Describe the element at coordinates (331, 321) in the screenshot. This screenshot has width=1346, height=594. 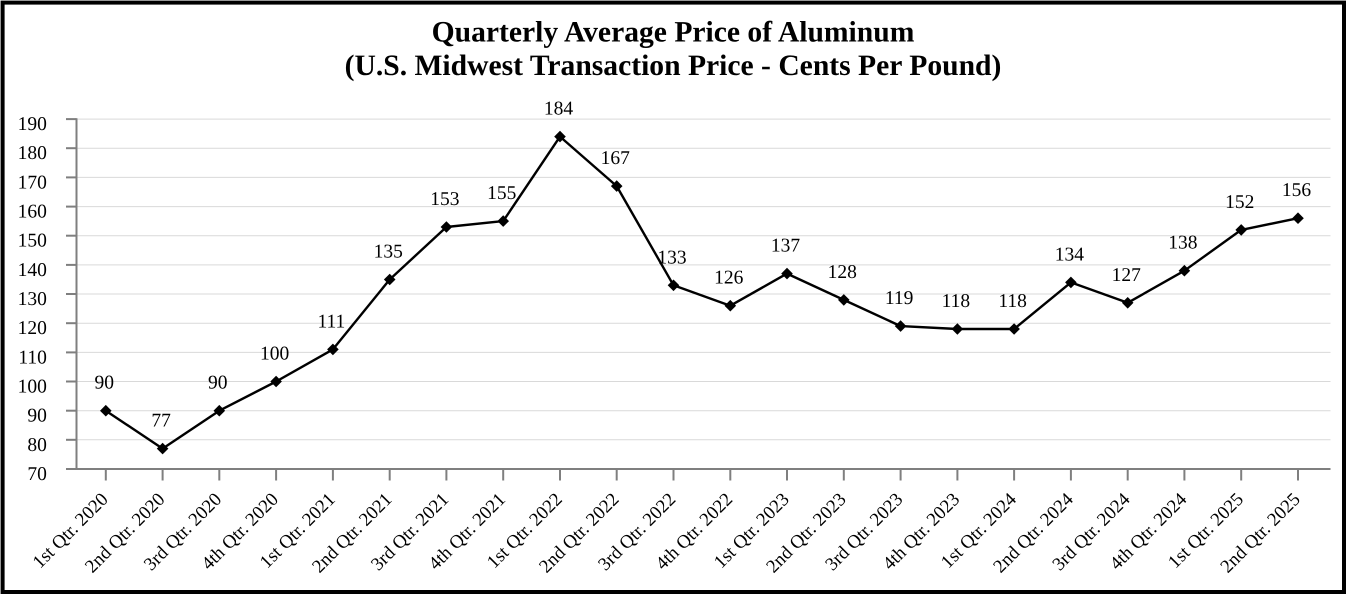
I see `svg-text: 111` at that location.